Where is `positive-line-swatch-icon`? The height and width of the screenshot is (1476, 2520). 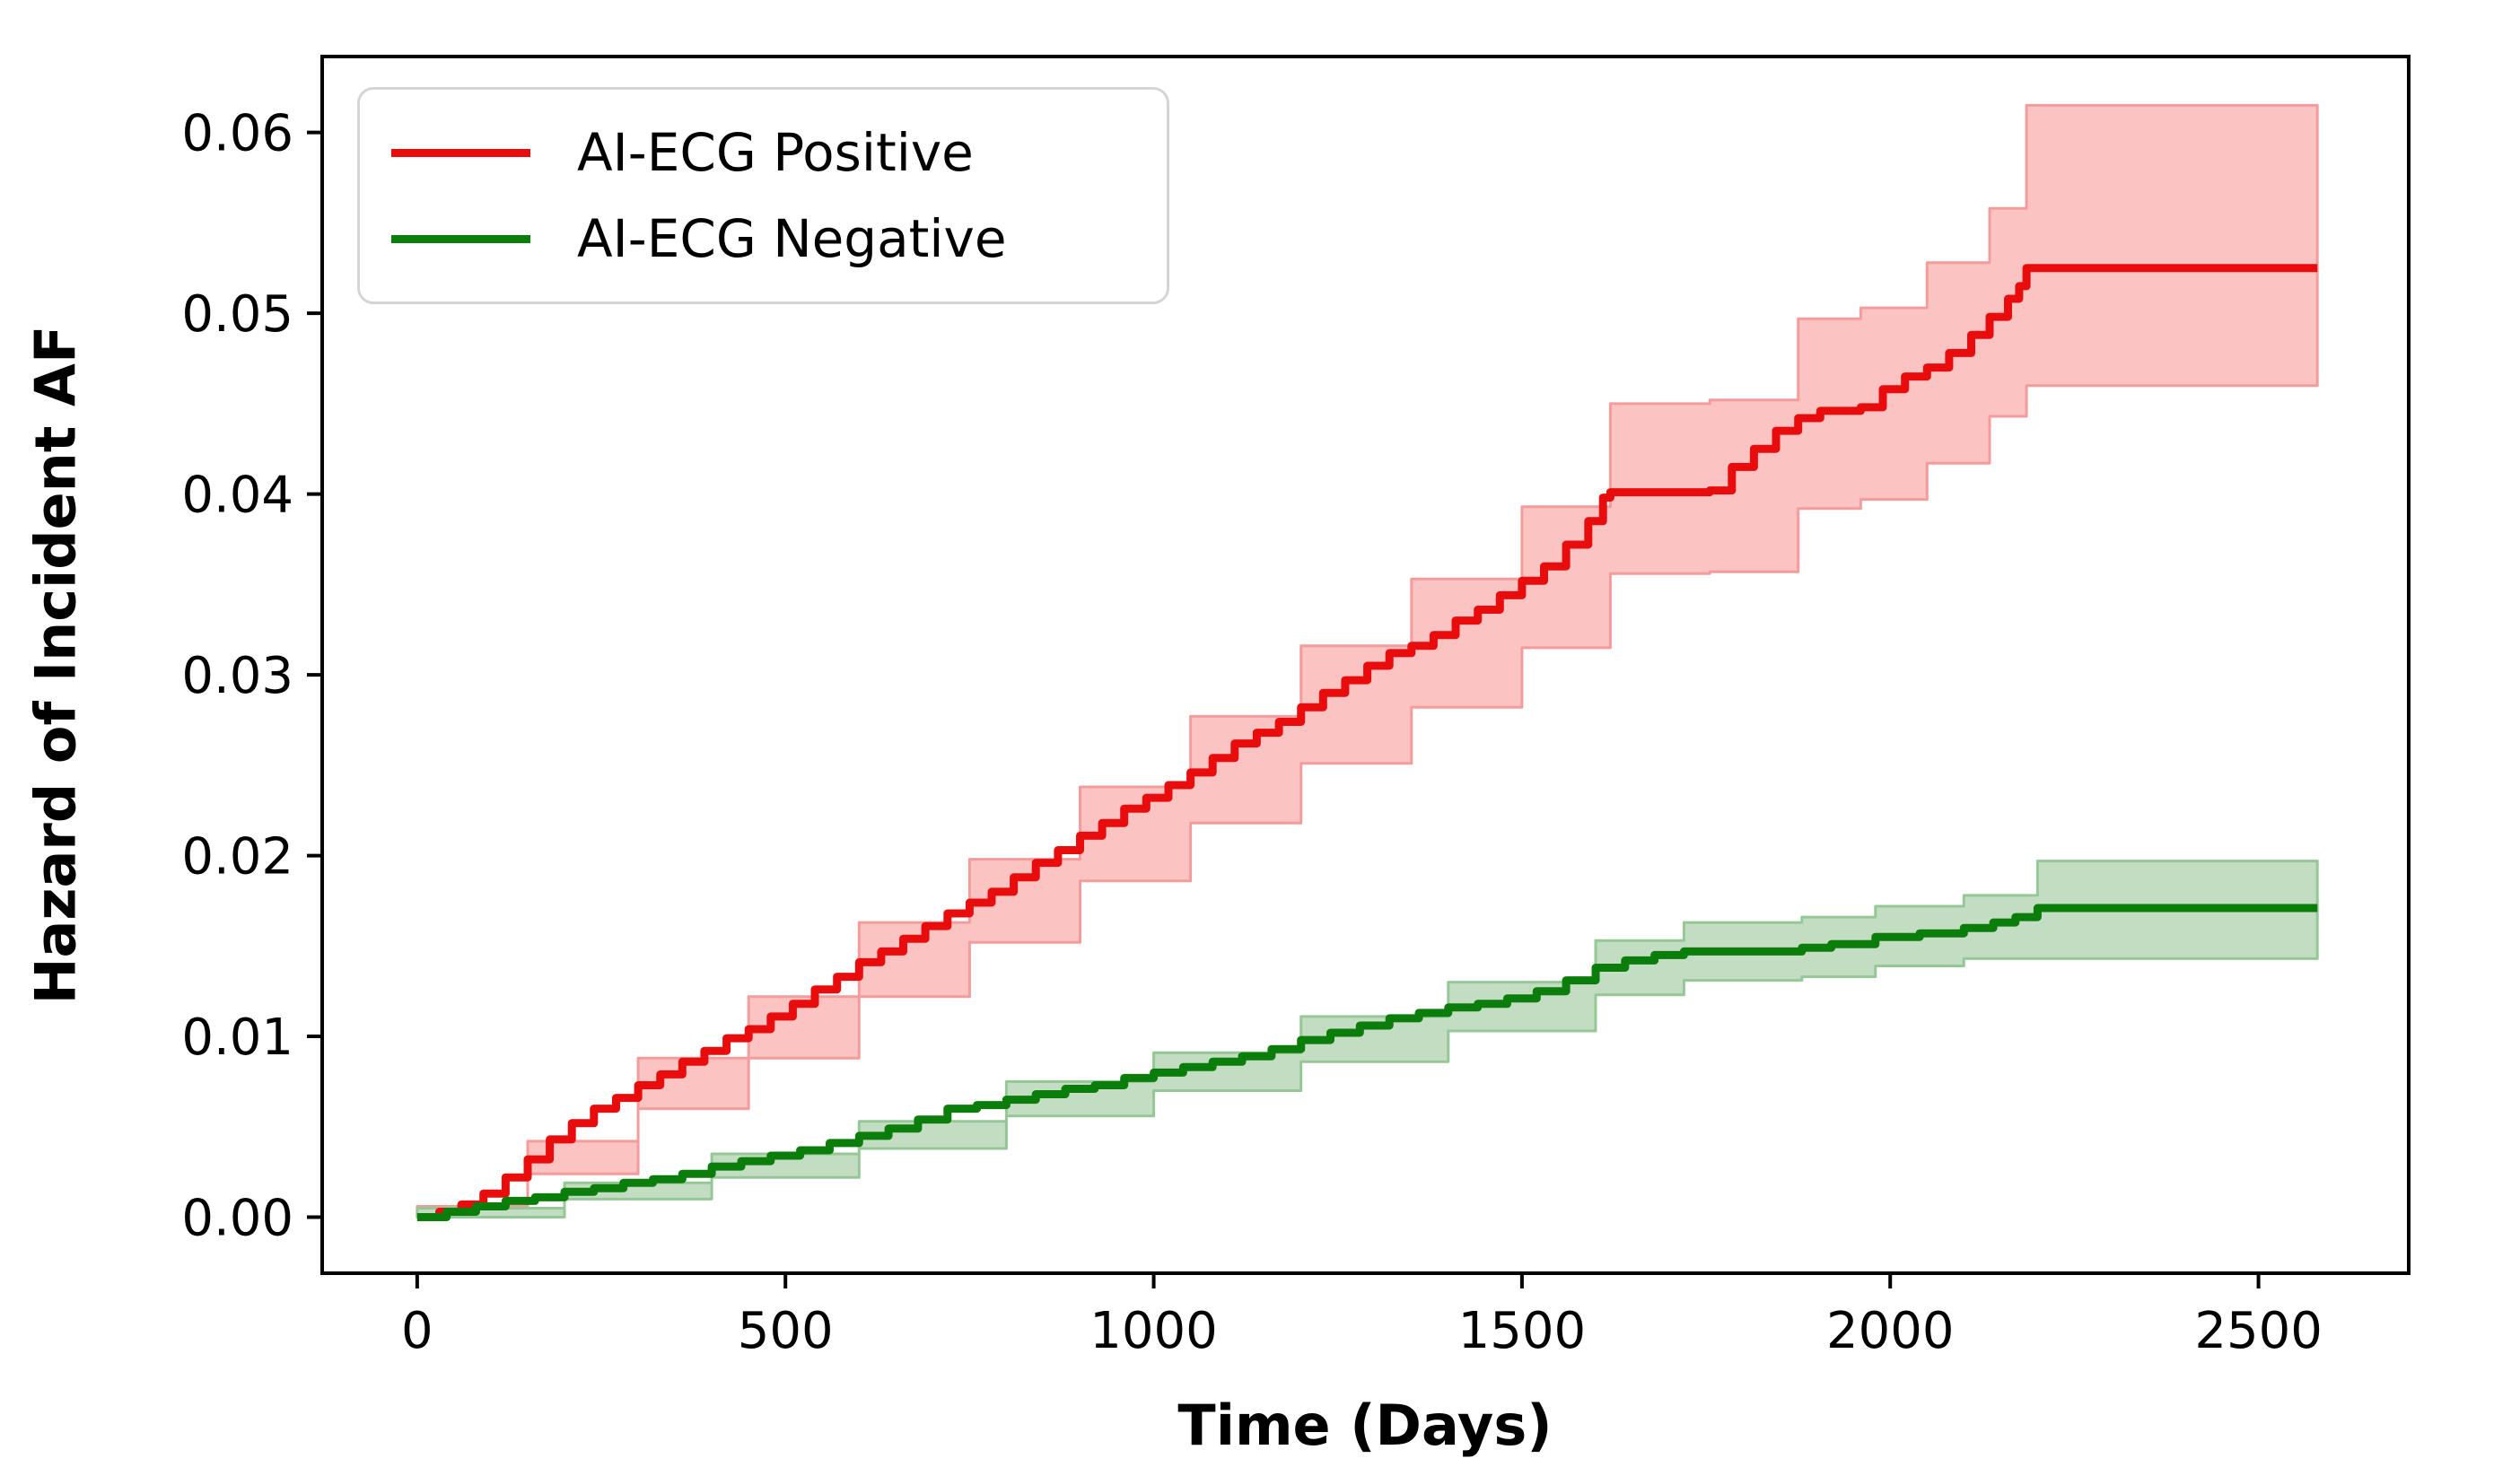
positive-line-swatch-icon is located at coordinates (461, 152).